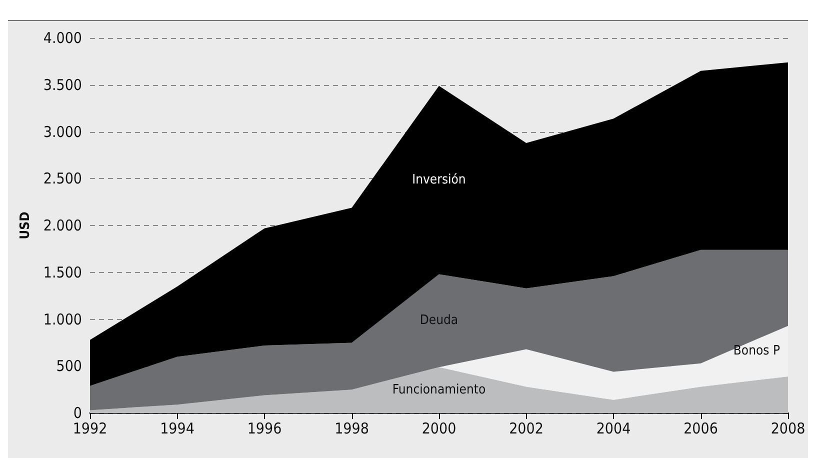 The image size is (816, 465). Describe the element at coordinates (62, 319) in the screenshot. I see `y-tick-label: 1.000` at that location.